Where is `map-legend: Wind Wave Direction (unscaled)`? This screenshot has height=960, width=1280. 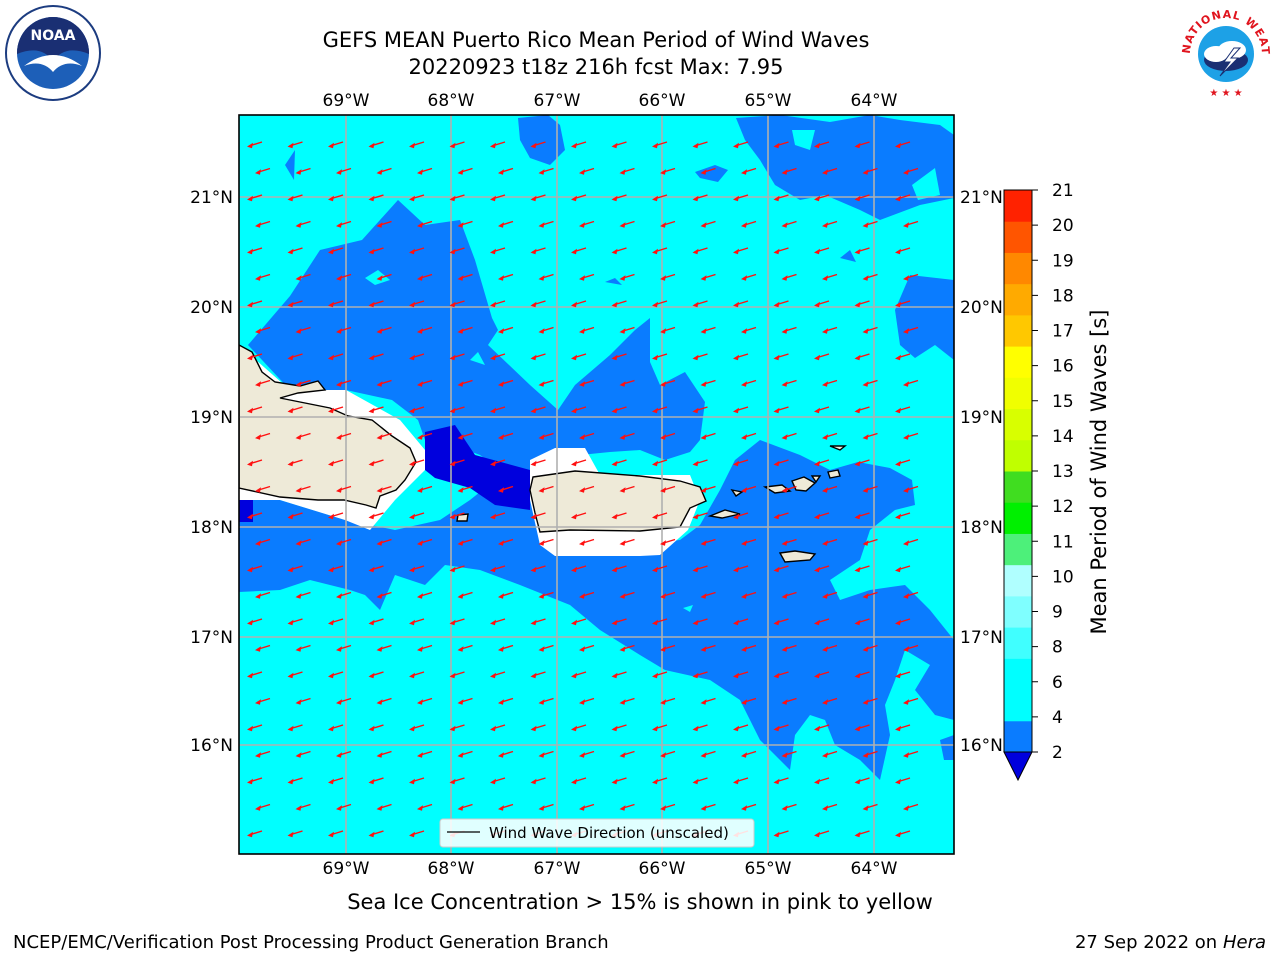 map-legend: Wind Wave Direction (unscaled) is located at coordinates (597, 833).